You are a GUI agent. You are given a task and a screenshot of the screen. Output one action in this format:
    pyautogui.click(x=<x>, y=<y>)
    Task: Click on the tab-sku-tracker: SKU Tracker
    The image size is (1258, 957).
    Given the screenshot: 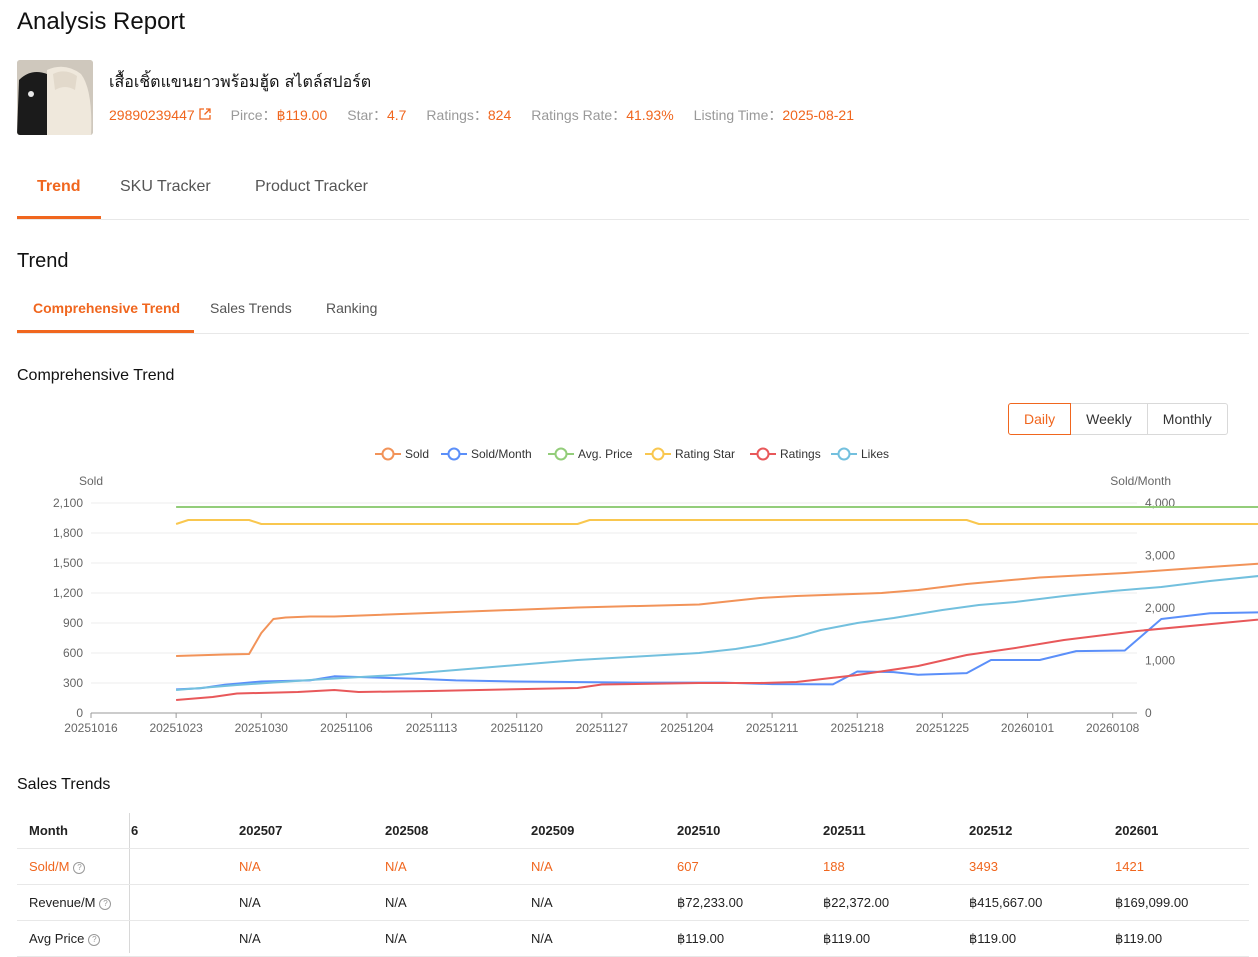 What is the action you would take?
    pyautogui.click(x=165, y=186)
    